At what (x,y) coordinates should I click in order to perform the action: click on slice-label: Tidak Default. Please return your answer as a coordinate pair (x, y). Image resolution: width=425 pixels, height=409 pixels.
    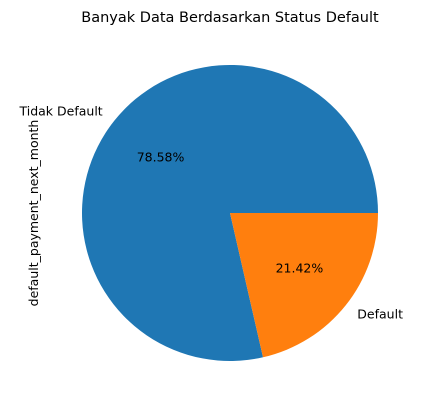
    Looking at the image, I should click on (60, 111).